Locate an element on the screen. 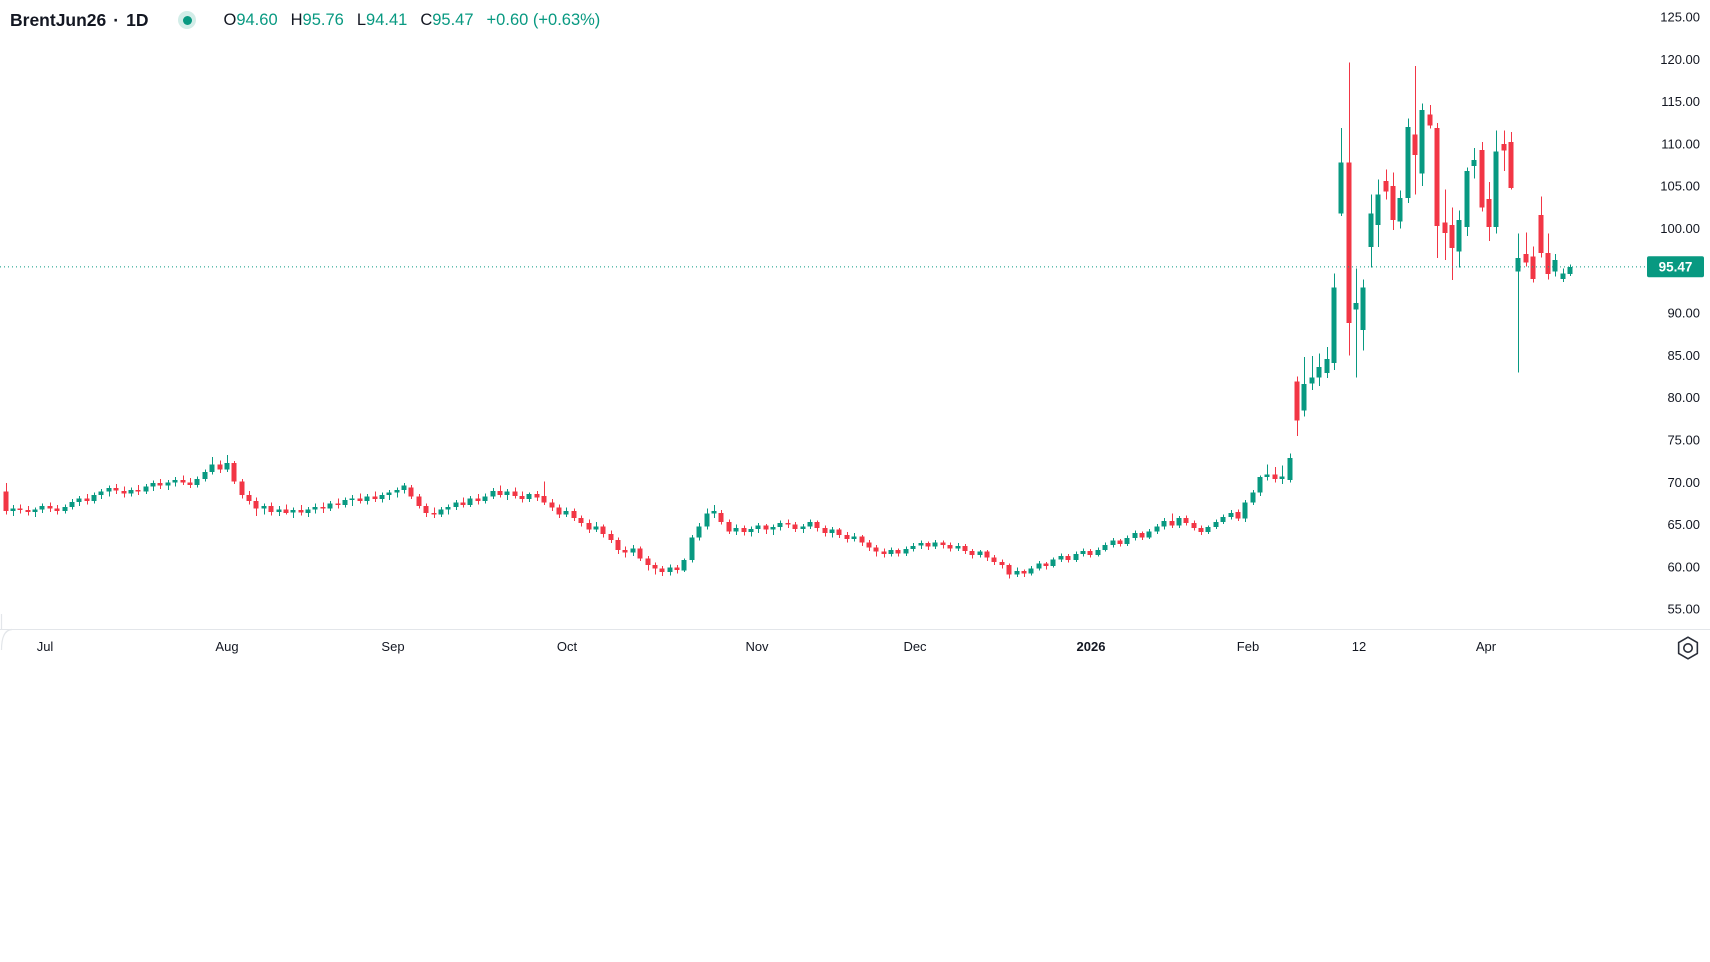 Image resolution: width=1710 pixels, height=962 pixels. timescale-settings-button is located at coordinates (1688, 648).